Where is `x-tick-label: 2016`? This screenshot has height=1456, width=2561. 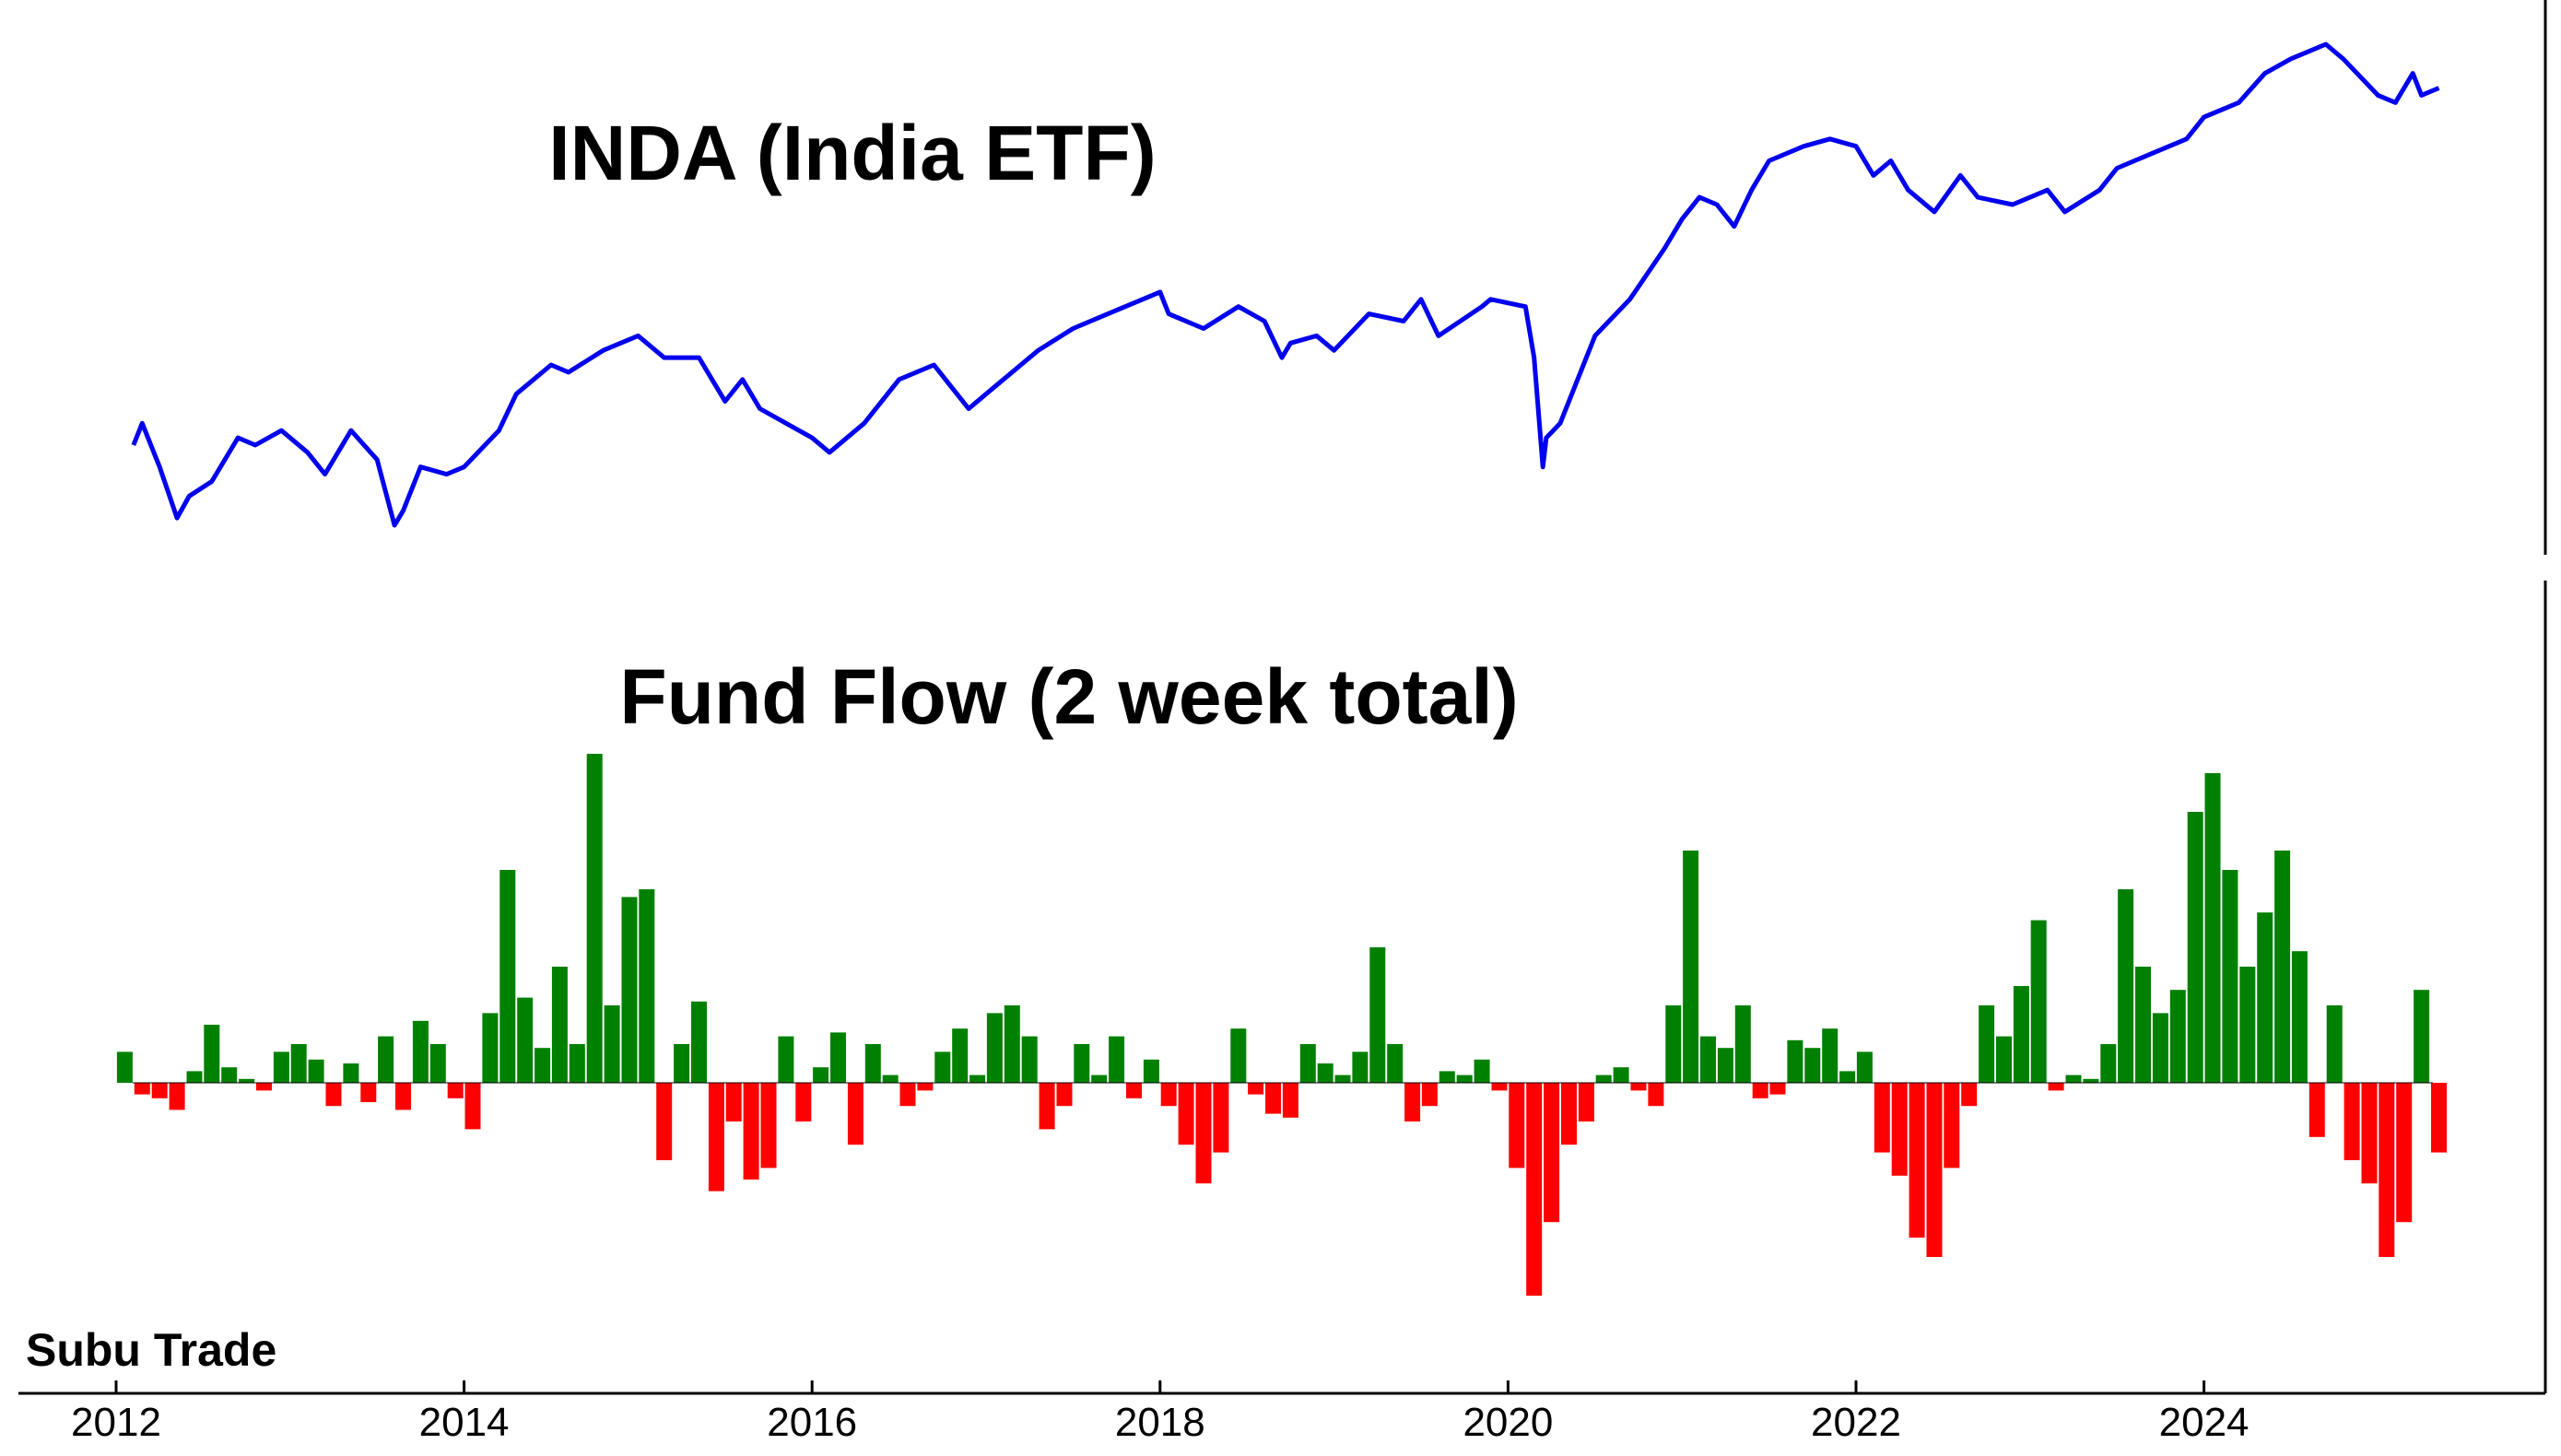 x-tick-label: 2016 is located at coordinates (812, 1422).